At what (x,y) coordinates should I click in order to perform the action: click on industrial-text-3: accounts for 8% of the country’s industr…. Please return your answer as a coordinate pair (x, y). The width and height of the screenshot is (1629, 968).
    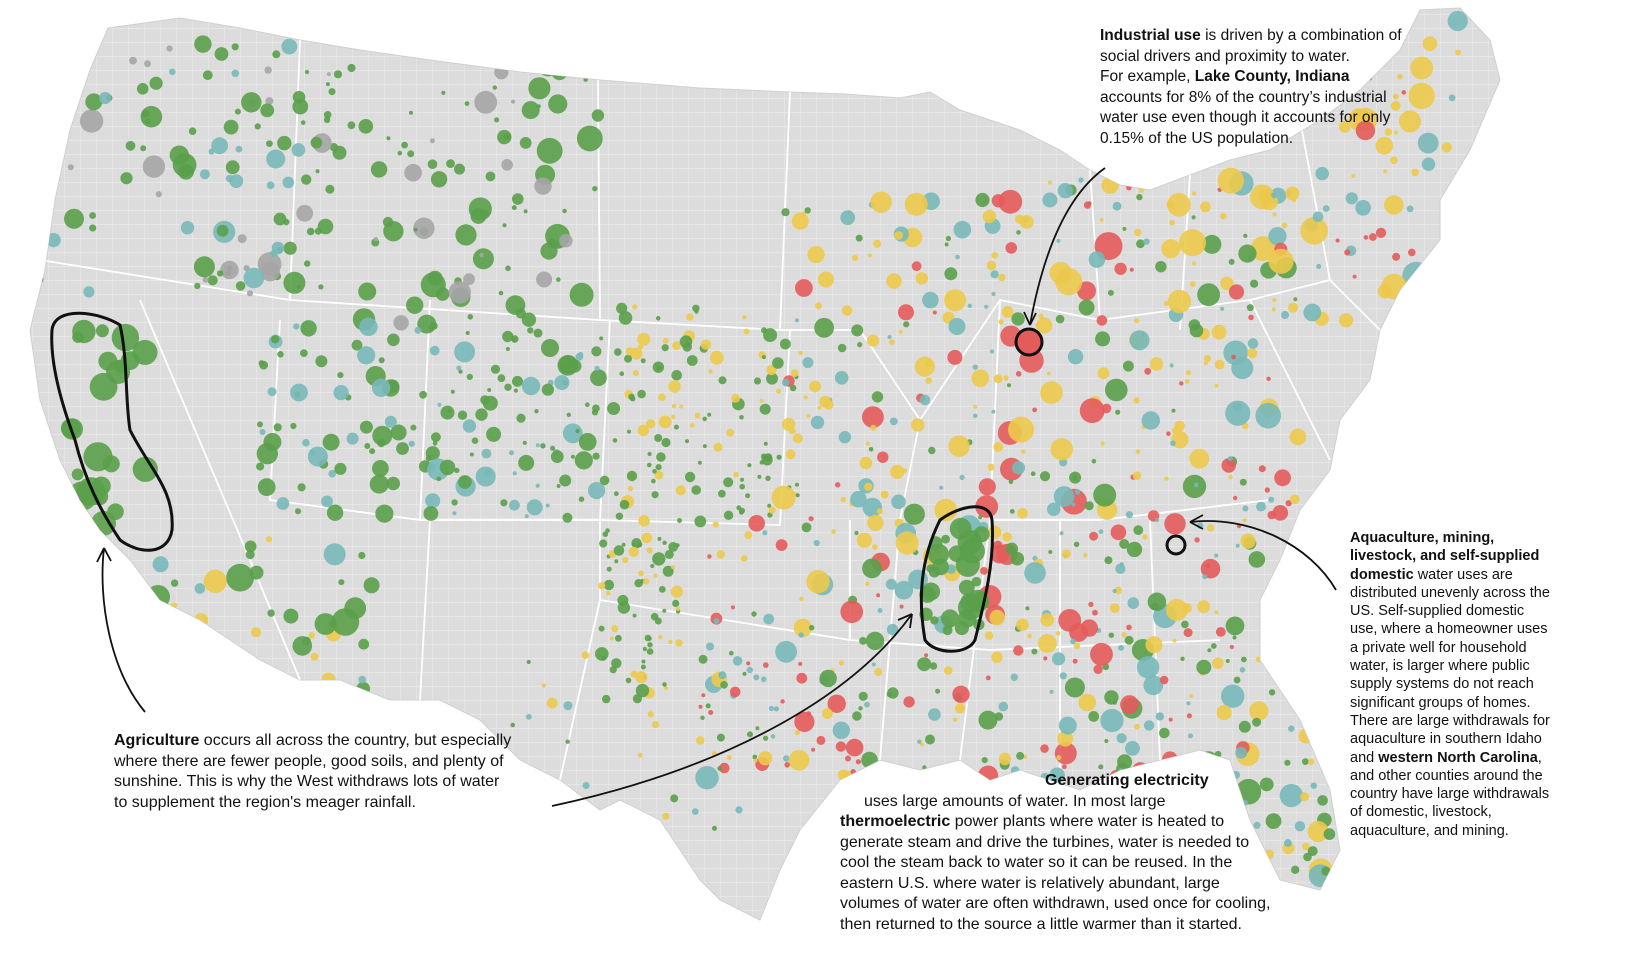
    Looking at the image, I should click on (1245, 117).